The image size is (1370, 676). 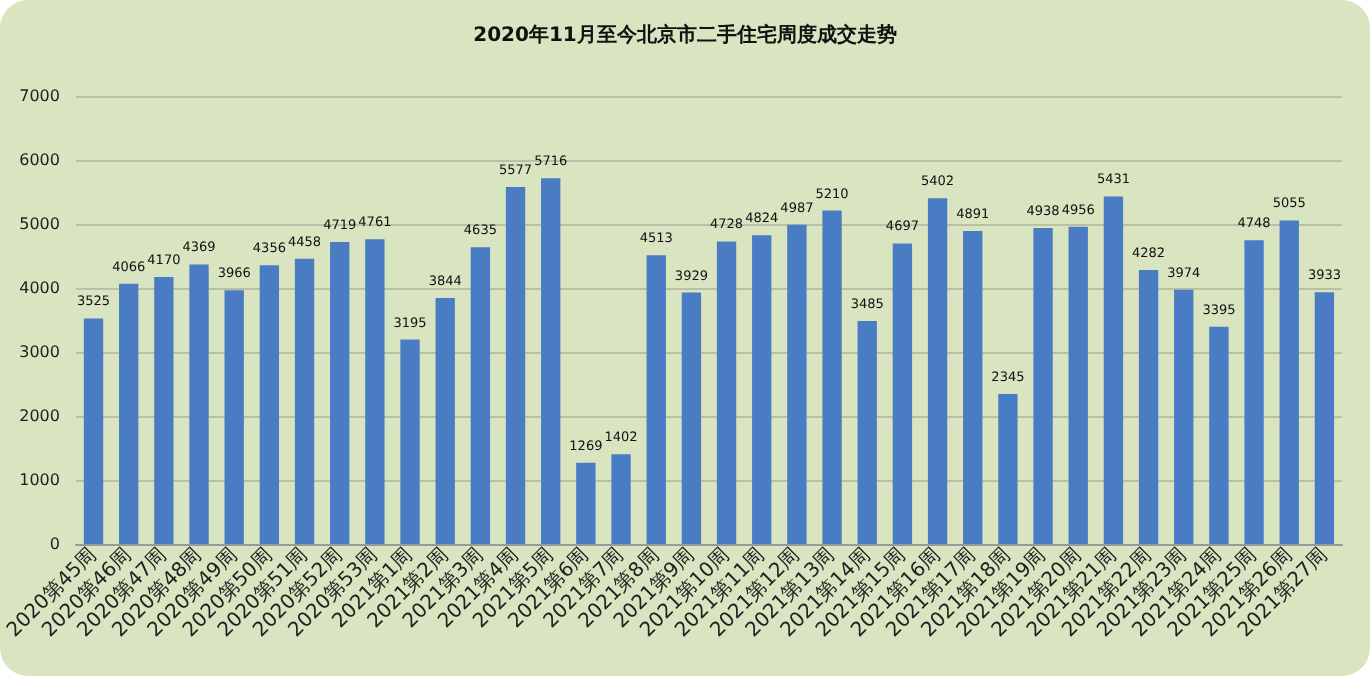 What do you see at coordinates (39, 416) in the screenshot?
I see `y-tick-label: 2000` at bounding box center [39, 416].